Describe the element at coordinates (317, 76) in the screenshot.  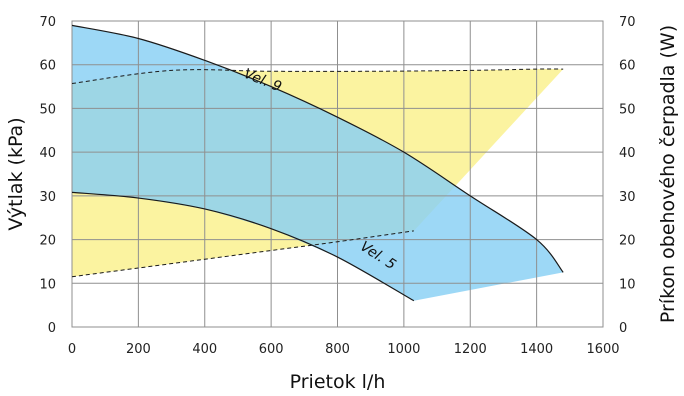
I see `power-line-max` at that location.